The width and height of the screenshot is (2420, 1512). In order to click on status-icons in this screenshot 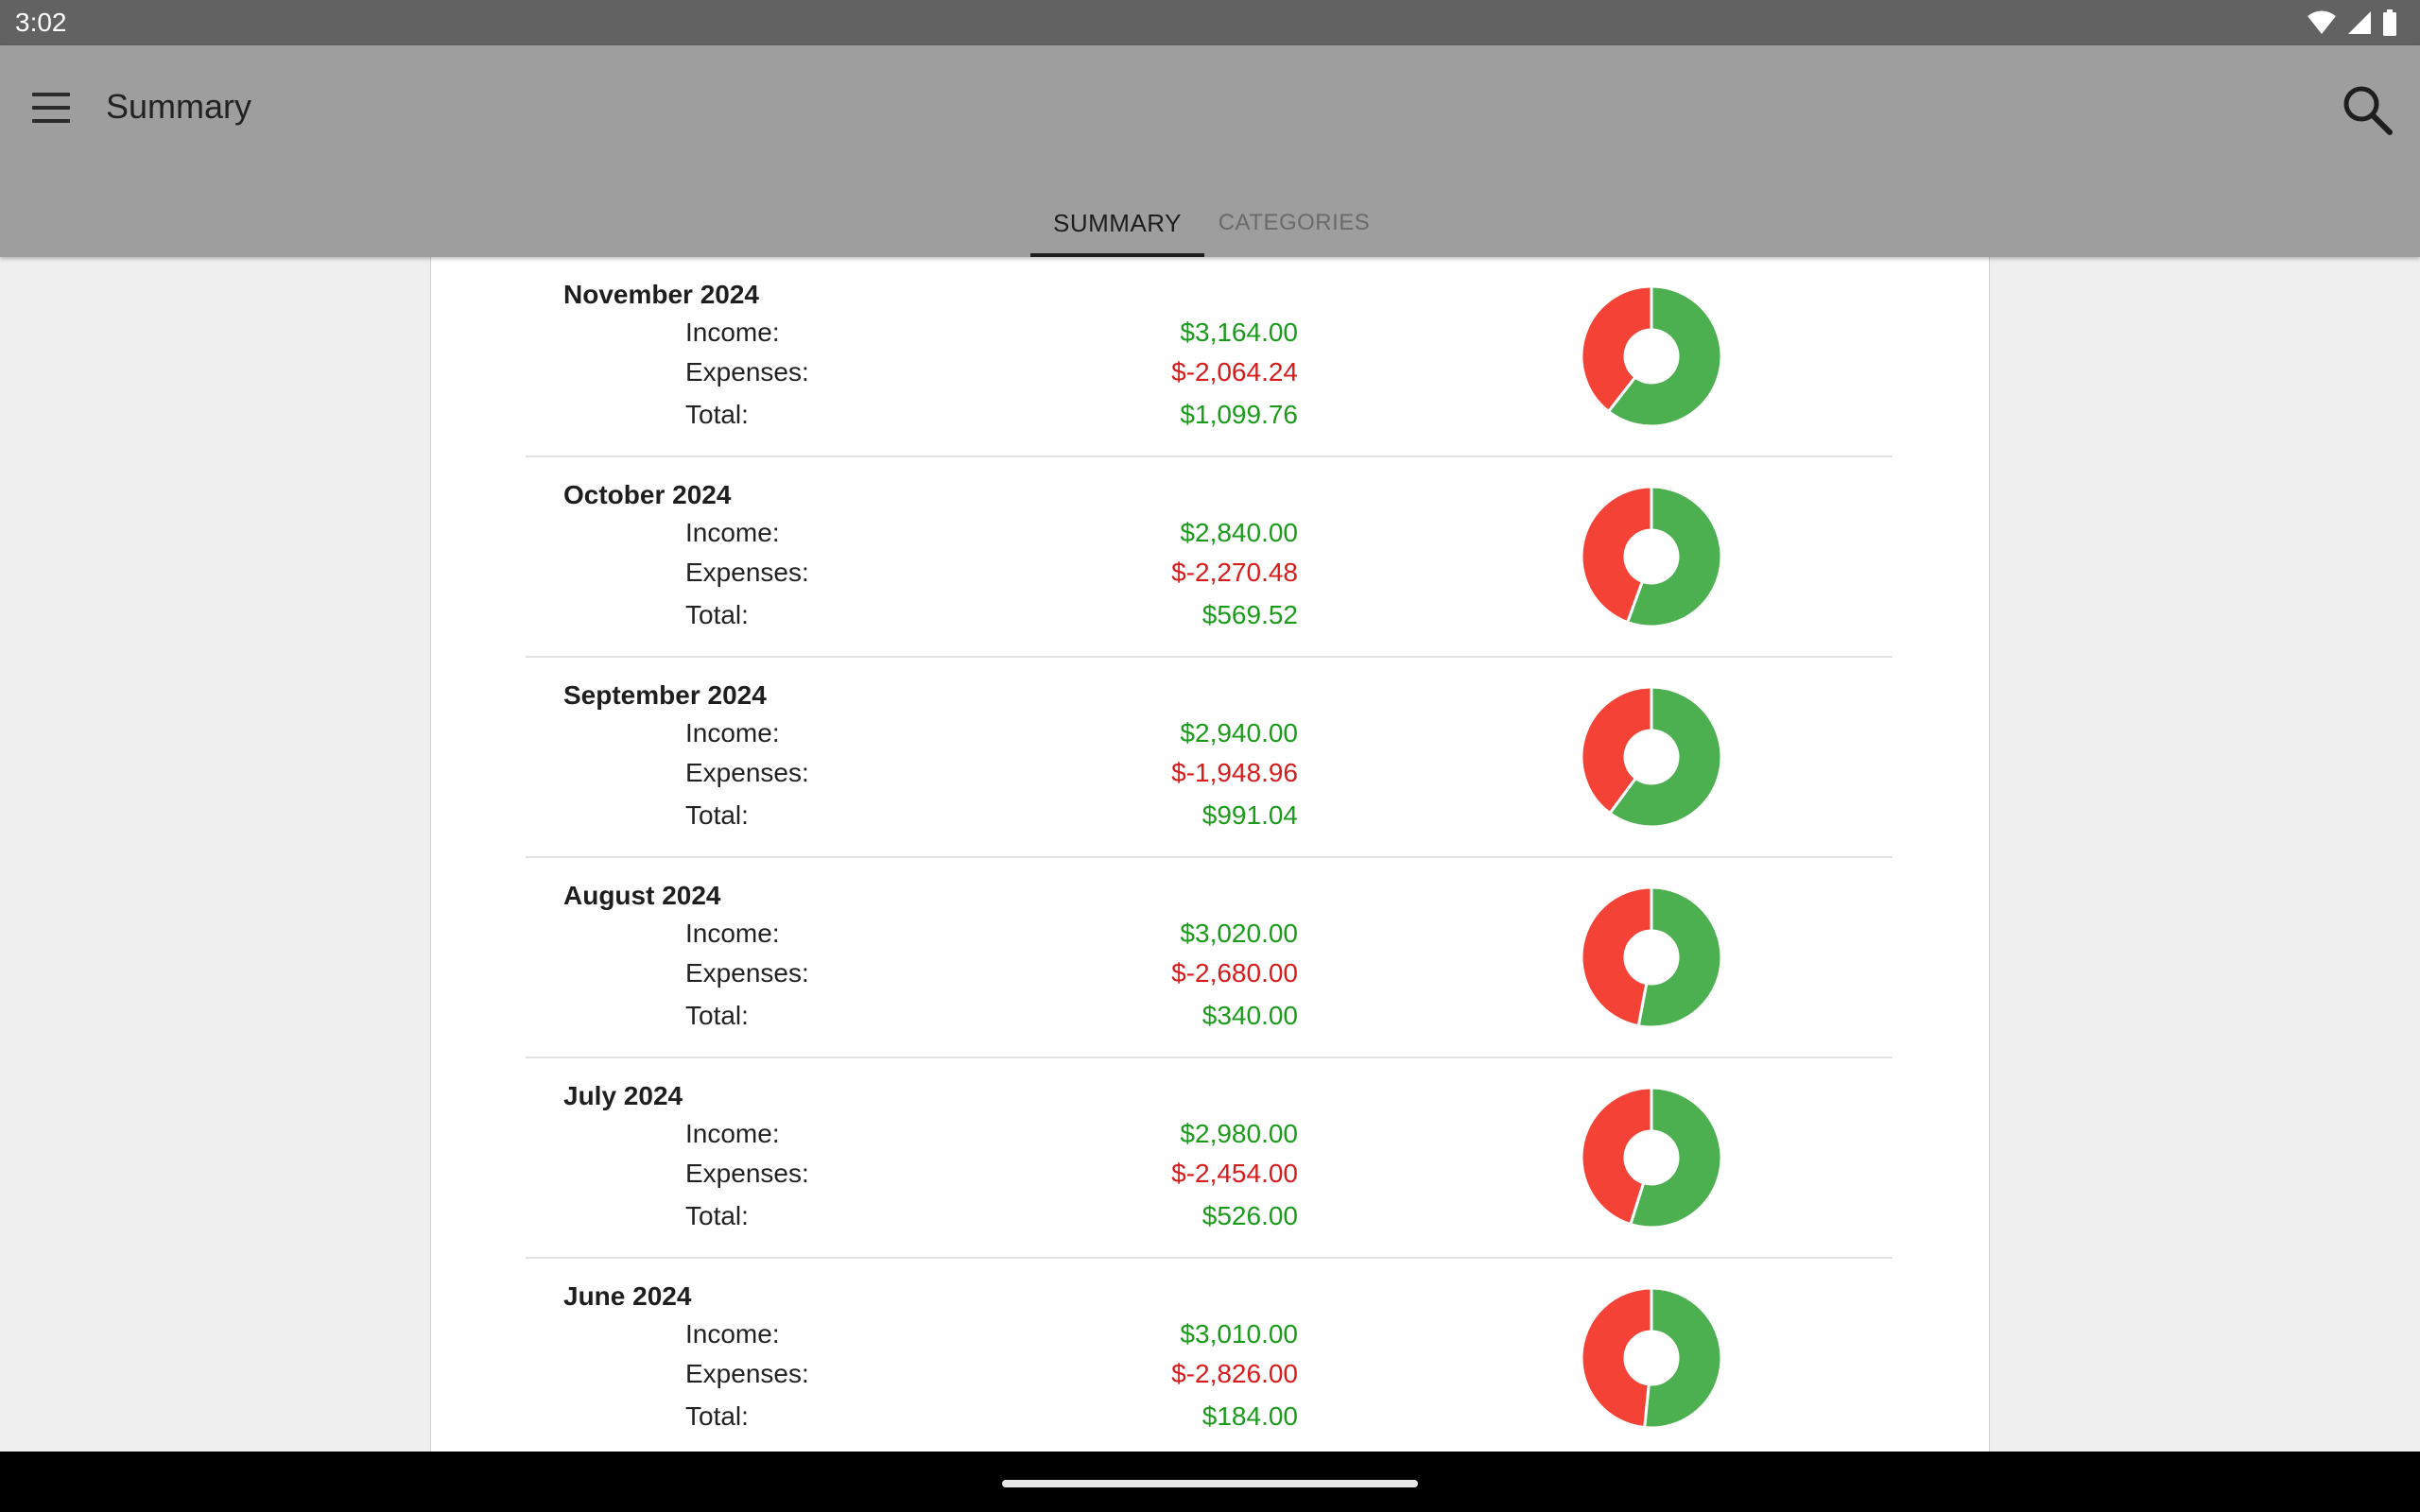, I will do `click(2352, 22)`.